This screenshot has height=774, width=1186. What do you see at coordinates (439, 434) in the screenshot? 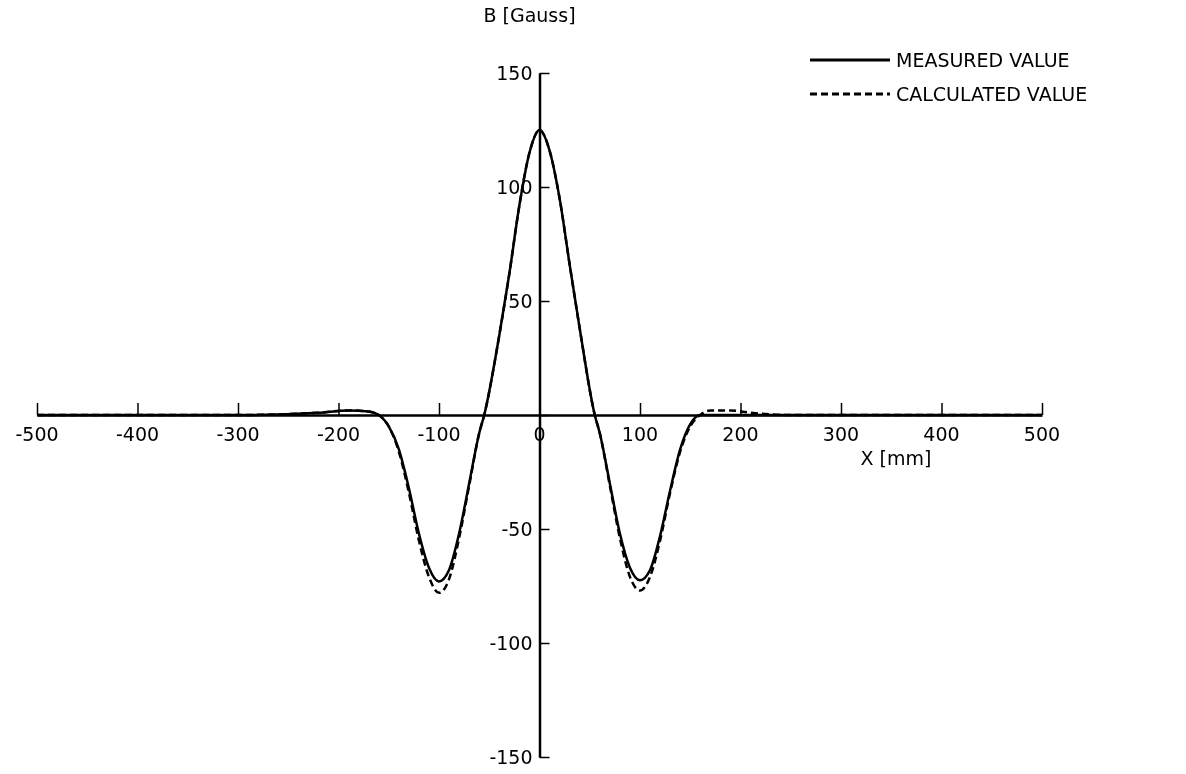
I see `x-tick-label: -100` at bounding box center [439, 434].